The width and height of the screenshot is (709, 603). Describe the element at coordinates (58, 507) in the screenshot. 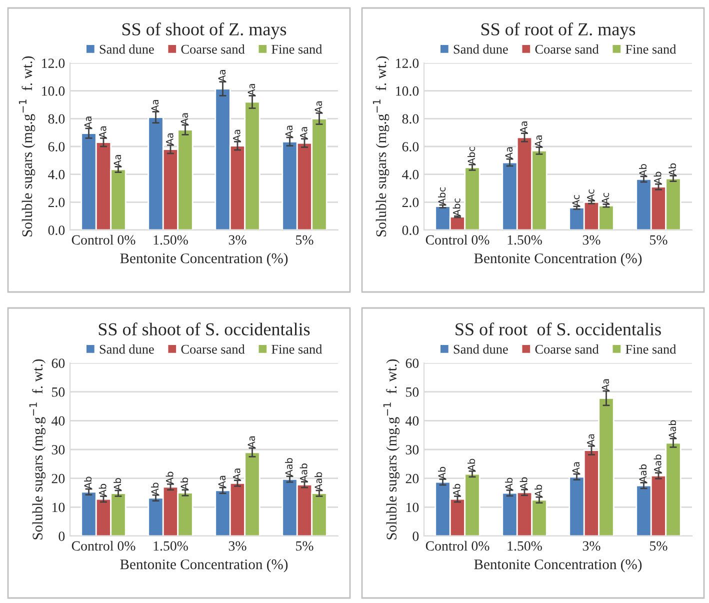

I see `y-tick-label: 10` at that location.